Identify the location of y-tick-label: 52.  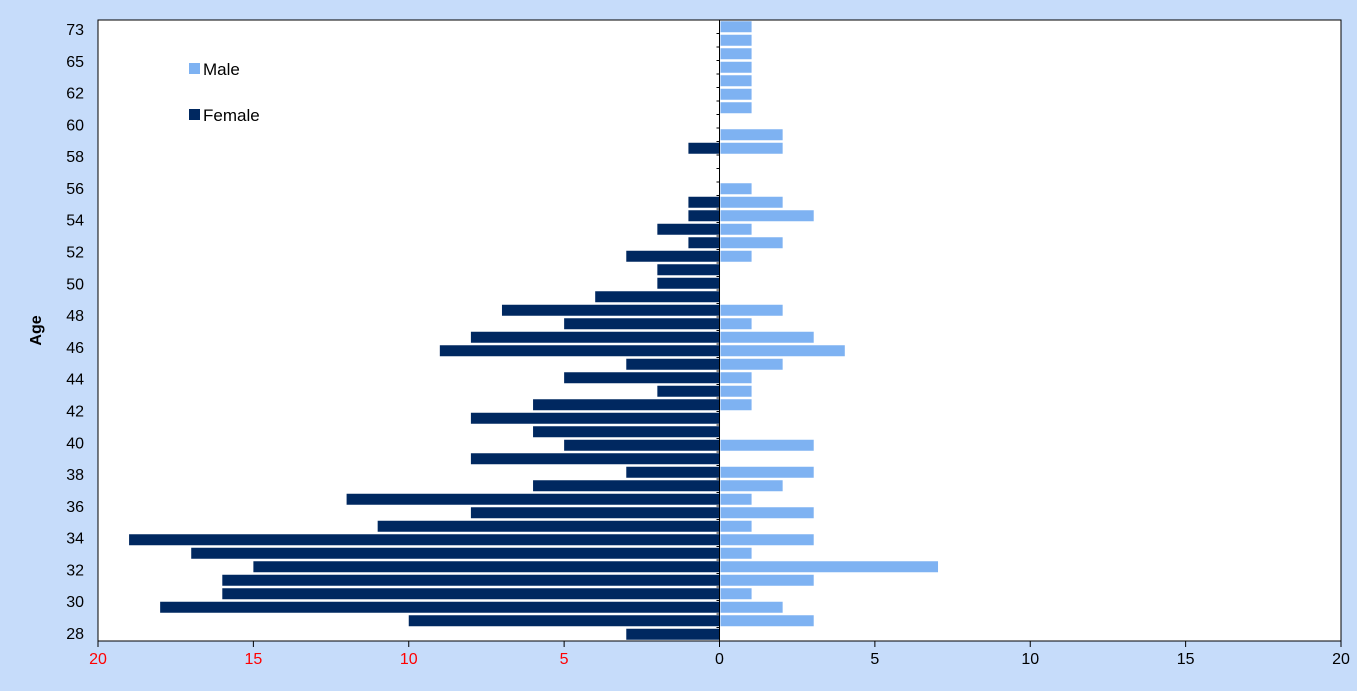
(75, 253).